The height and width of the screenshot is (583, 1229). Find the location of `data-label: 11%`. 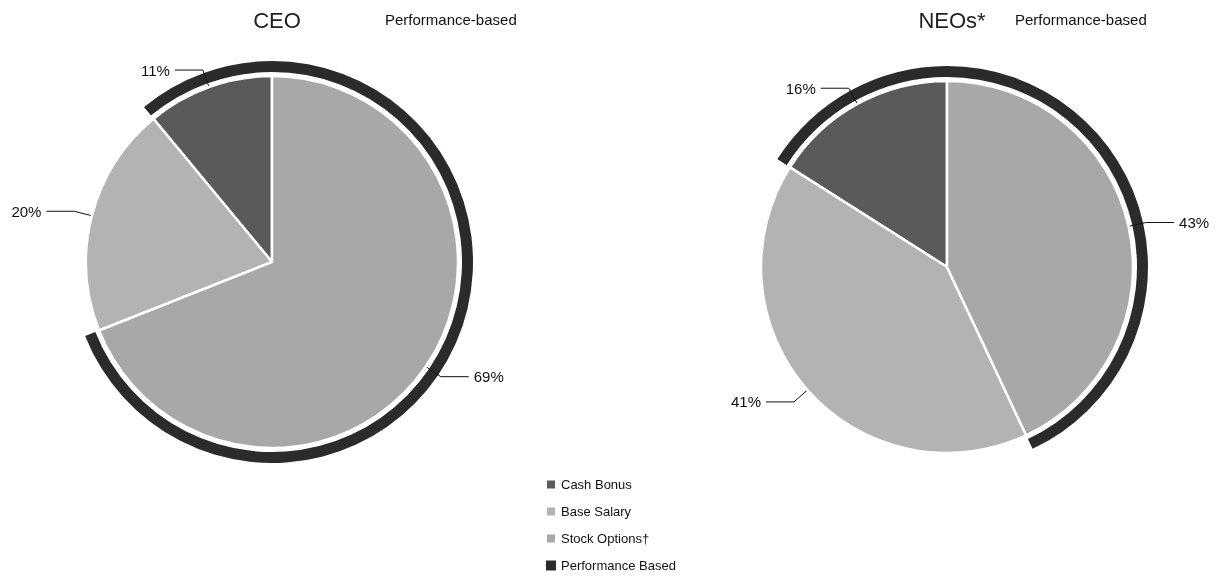

data-label: 11% is located at coordinates (155, 70).